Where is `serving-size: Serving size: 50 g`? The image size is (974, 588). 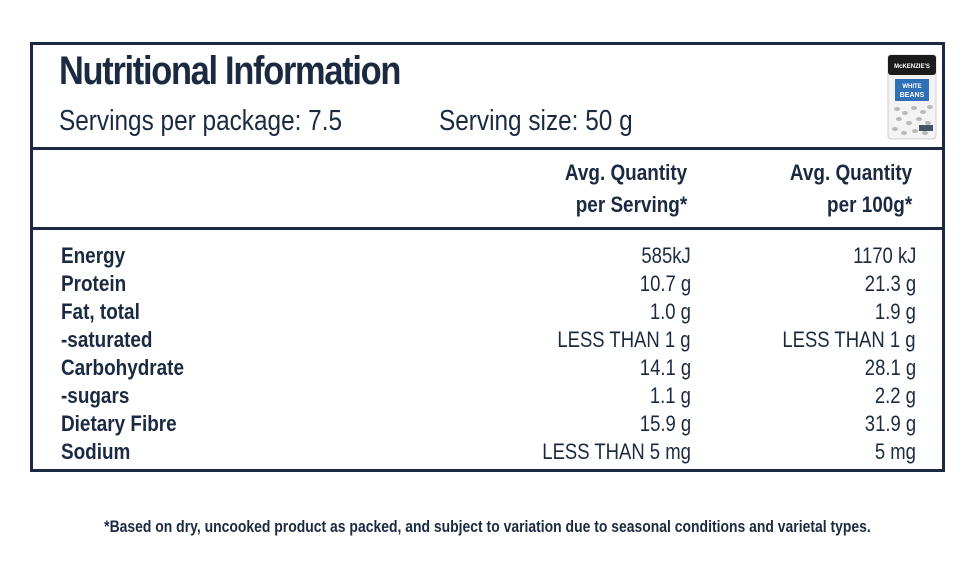 serving-size: Serving size: 50 g is located at coordinates (536, 121).